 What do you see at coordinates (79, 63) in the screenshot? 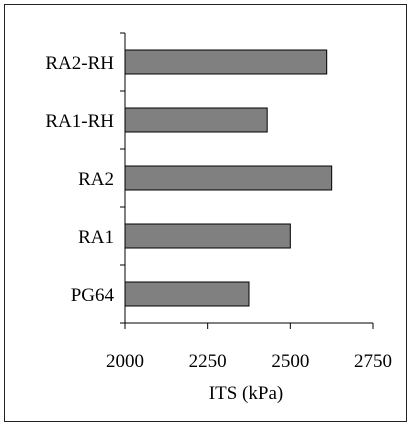
I see `category-label-ra2-rh: RA2-RH` at bounding box center [79, 63].